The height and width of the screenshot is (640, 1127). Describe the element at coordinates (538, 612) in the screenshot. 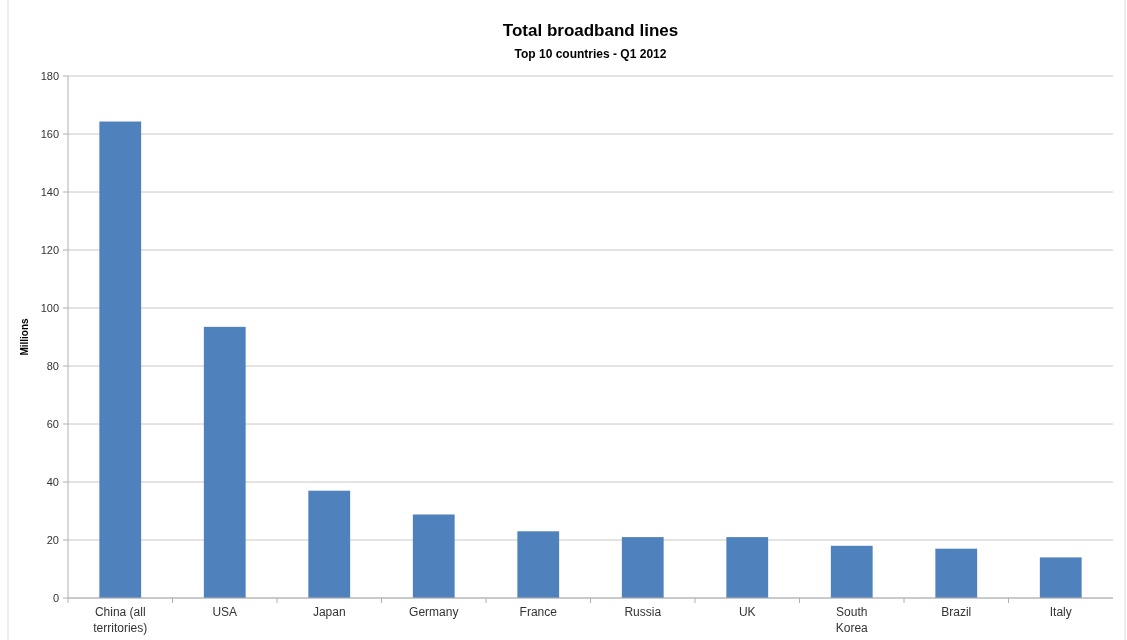

I see `x-tick-label: France` at that location.